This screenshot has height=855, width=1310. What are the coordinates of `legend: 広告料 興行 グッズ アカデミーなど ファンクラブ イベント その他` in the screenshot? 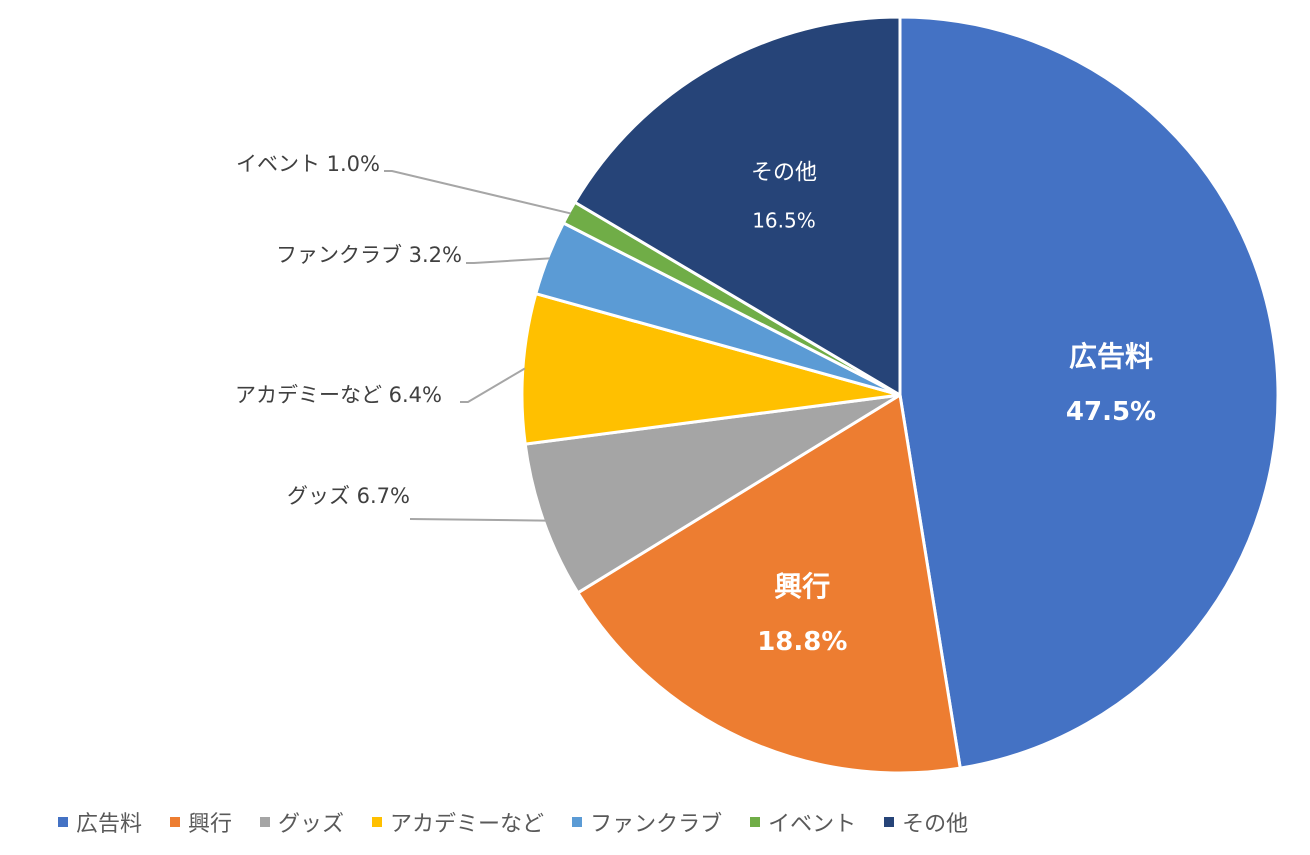 It's located at (513, 822).